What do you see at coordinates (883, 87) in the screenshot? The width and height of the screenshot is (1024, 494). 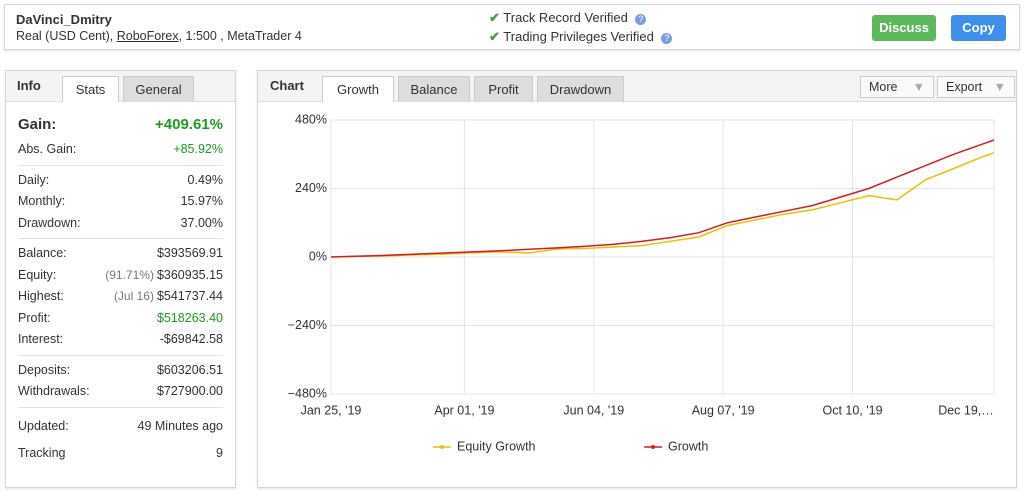 I see `menu-label: More` at bounding box center [883, 87].